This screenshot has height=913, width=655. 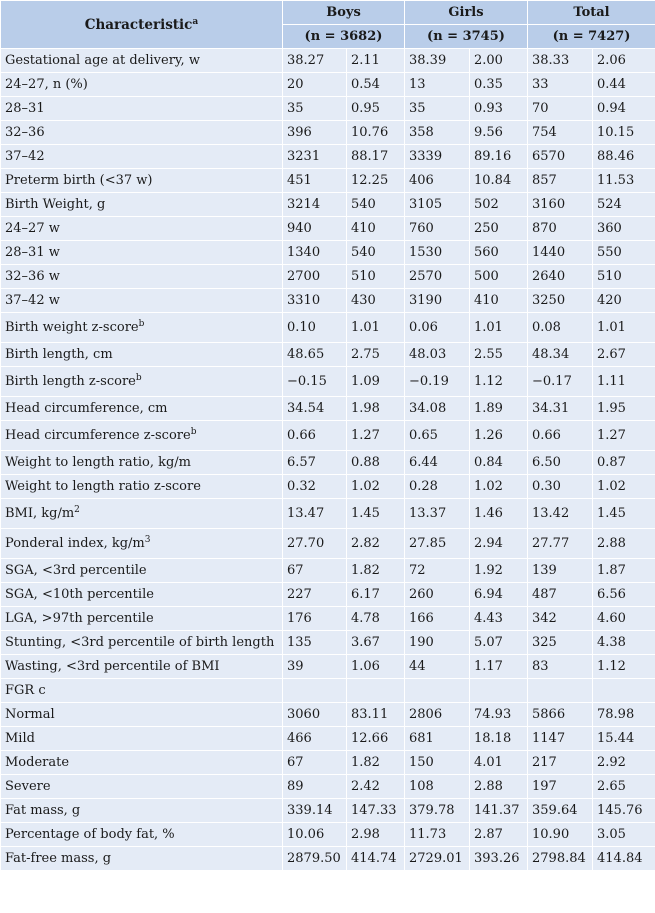 What do you see at coordinates (437, 834) in the screenshot?
I see `table-cell: 11.73` at bounding box center [437, 834].